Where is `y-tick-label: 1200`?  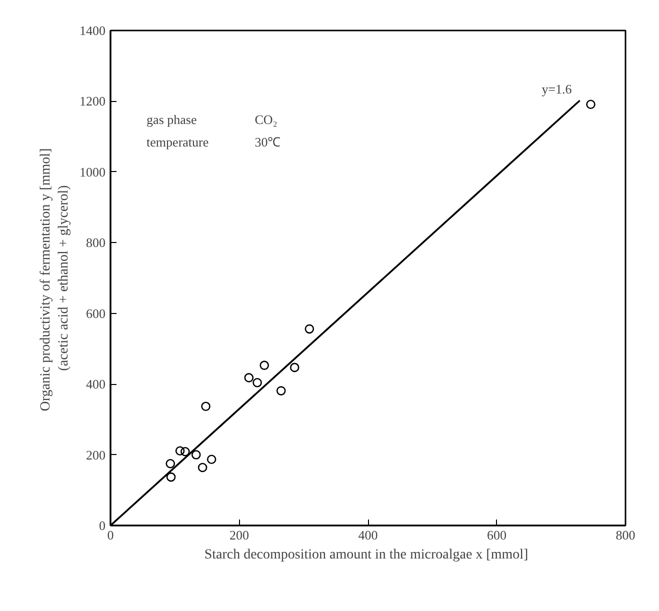
y-tick-label: 1200 is located at coordinates (93, 101).